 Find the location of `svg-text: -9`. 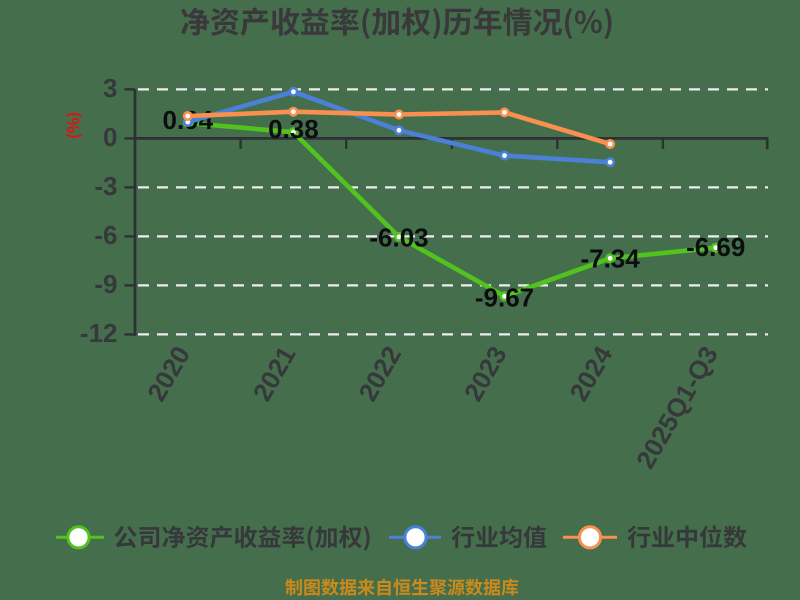

svg-text: -9 is located at coordinates (105, 284).